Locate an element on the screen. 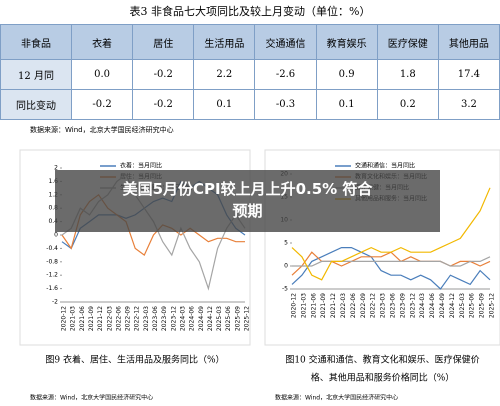 The image size is (500, 406). cell: 17.4 is located at coordinates (468, 74).